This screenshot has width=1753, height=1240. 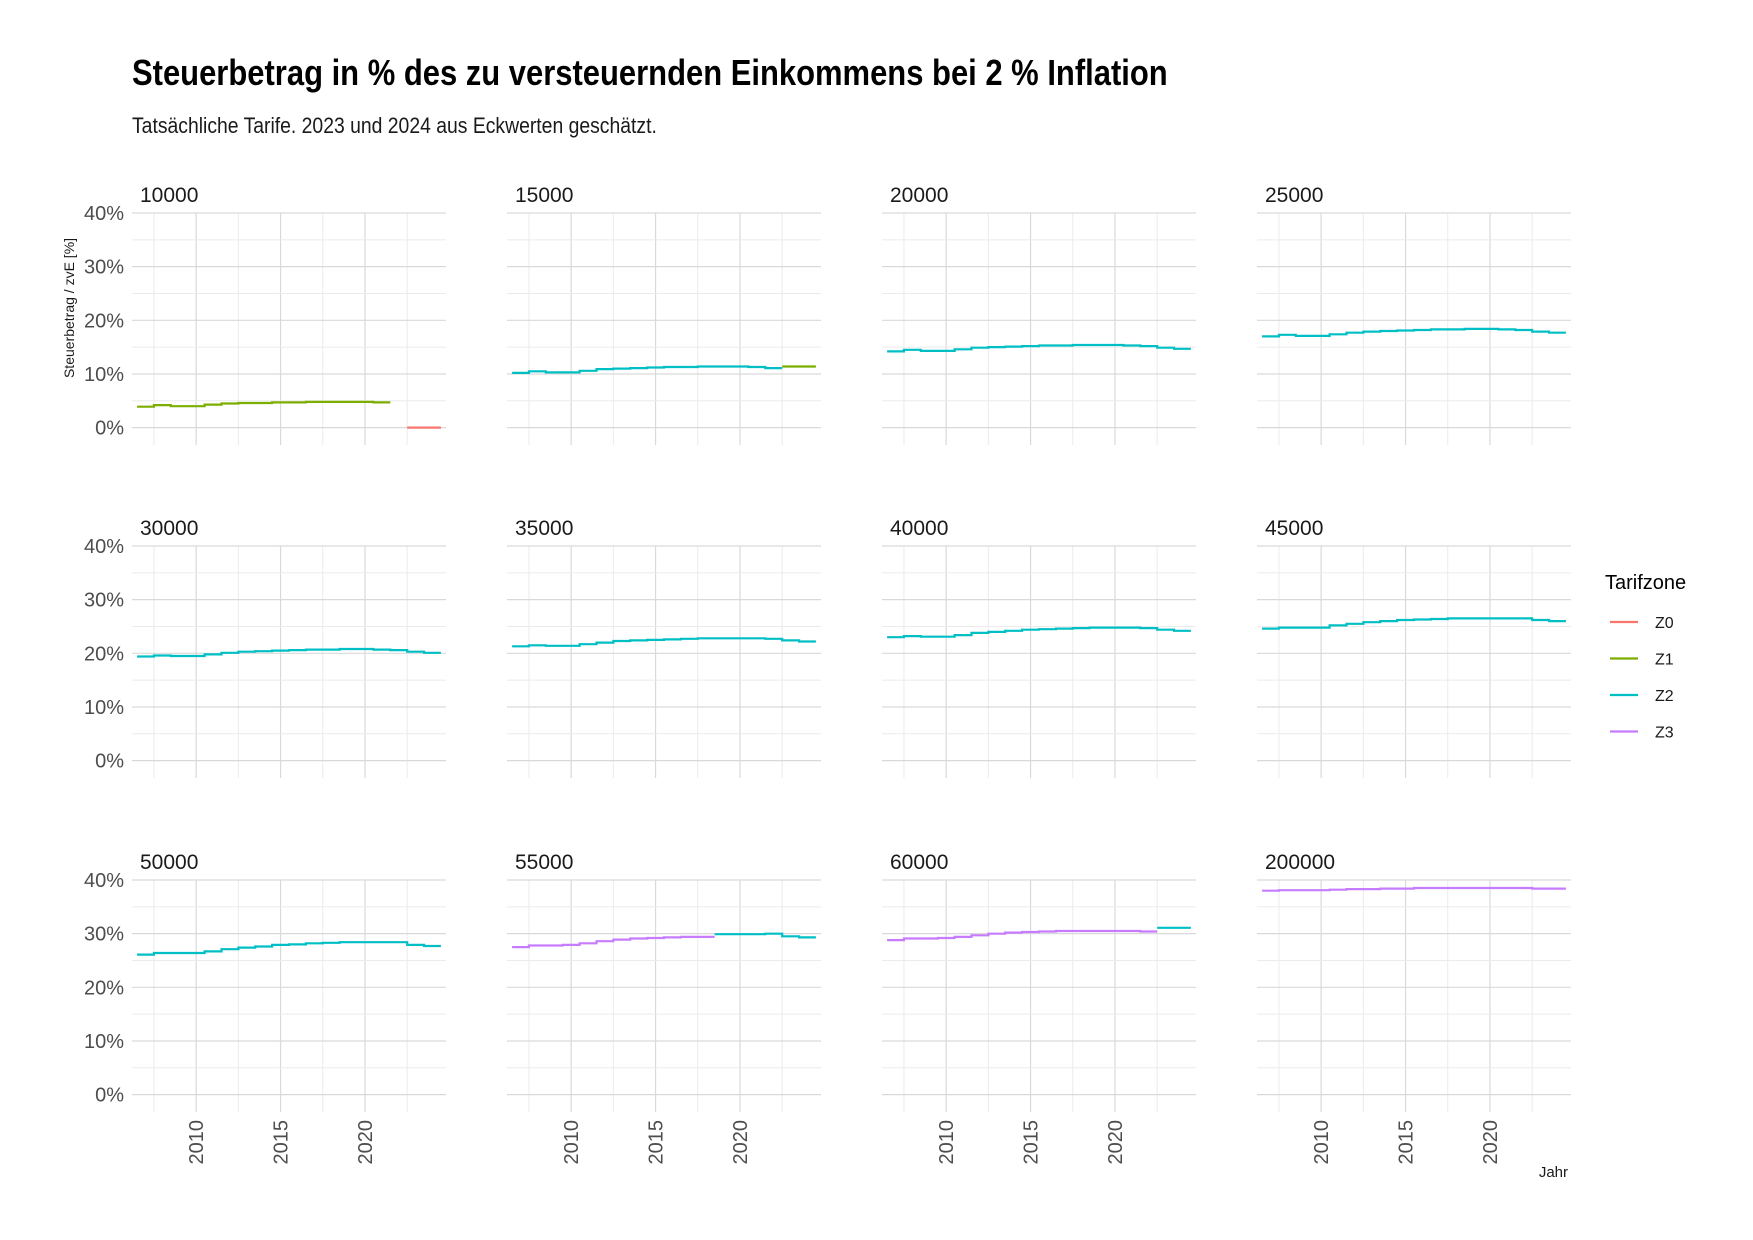 I want to click on facet-label: 45000, so click(x=1294, y=528).